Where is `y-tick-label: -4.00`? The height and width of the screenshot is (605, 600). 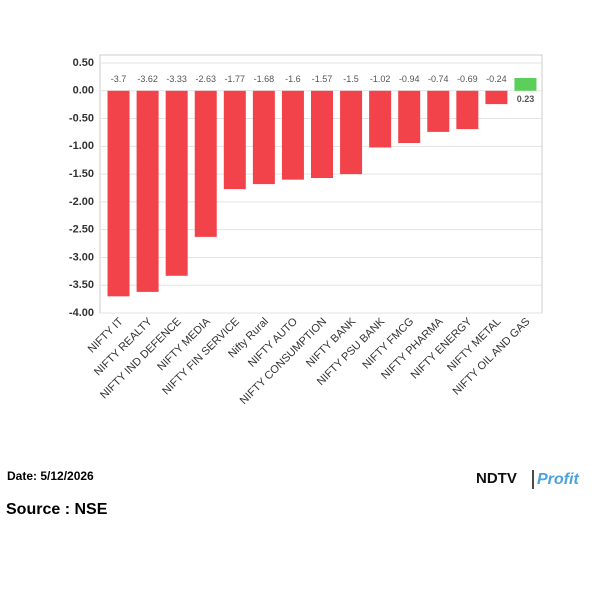
y-tick-label: -4.00 is located at coordinates (81, 313).